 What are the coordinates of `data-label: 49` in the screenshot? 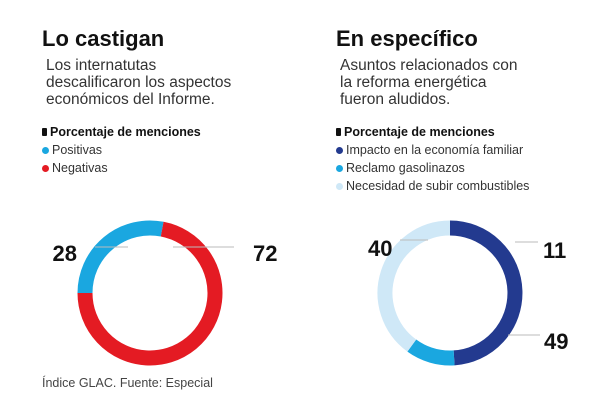 It's located at (556, 341).